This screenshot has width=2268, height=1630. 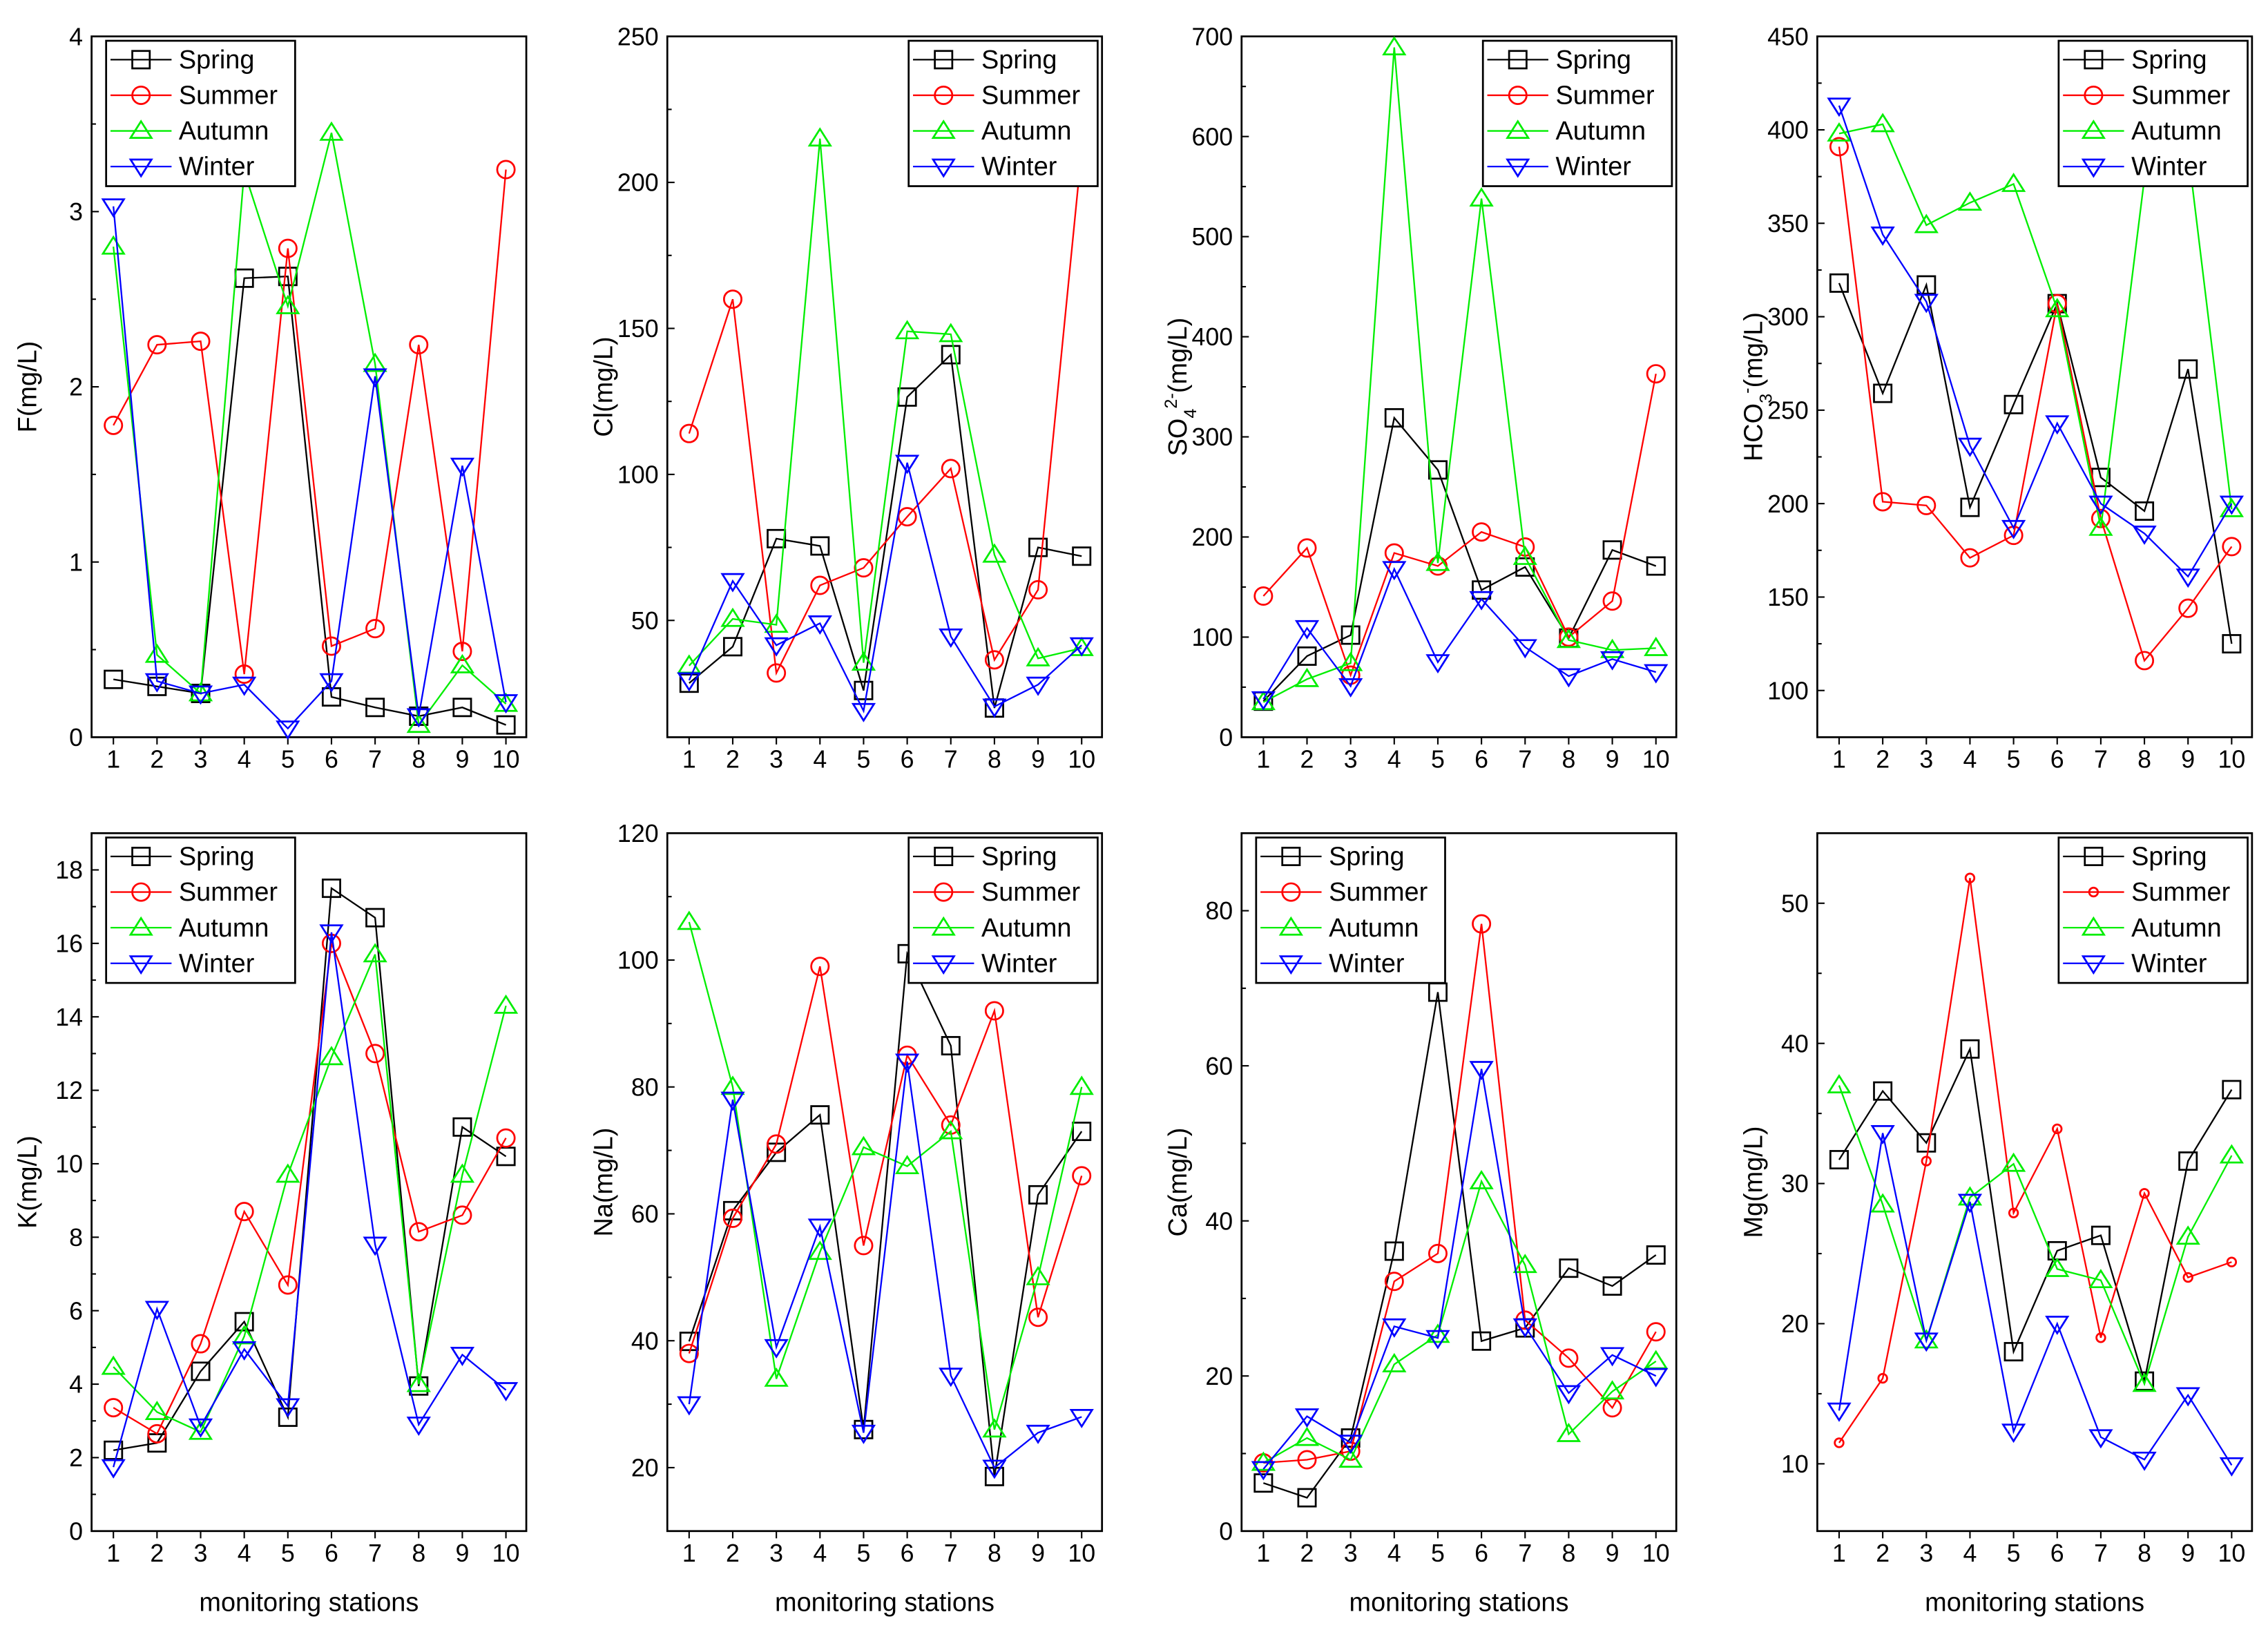 What do you see at coordinates (689, 760) in the screenshot?
I see `x-tick-label: 1` at bounding box center [689, 760].